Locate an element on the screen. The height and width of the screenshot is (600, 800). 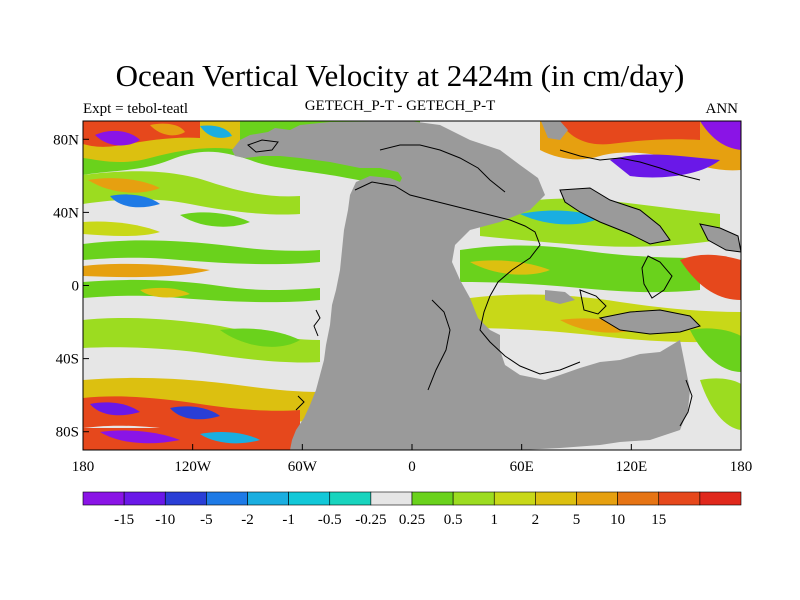
season-label: ANN is located at coordinates (722, 109).